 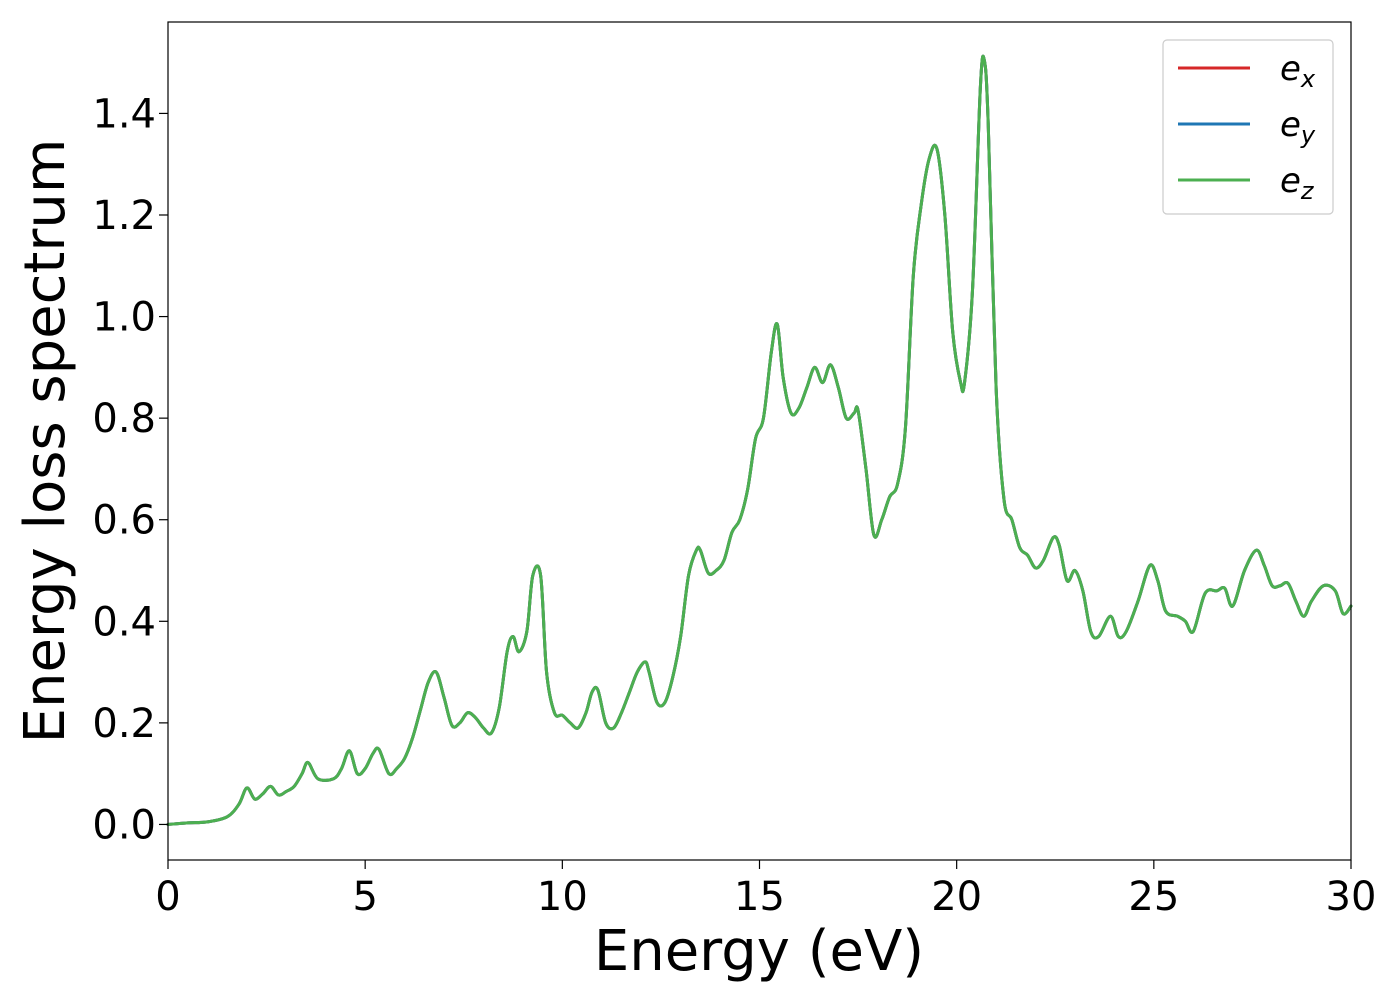 I want to click on x-axis-label: Energy (eV), so click(x=759, y=951).